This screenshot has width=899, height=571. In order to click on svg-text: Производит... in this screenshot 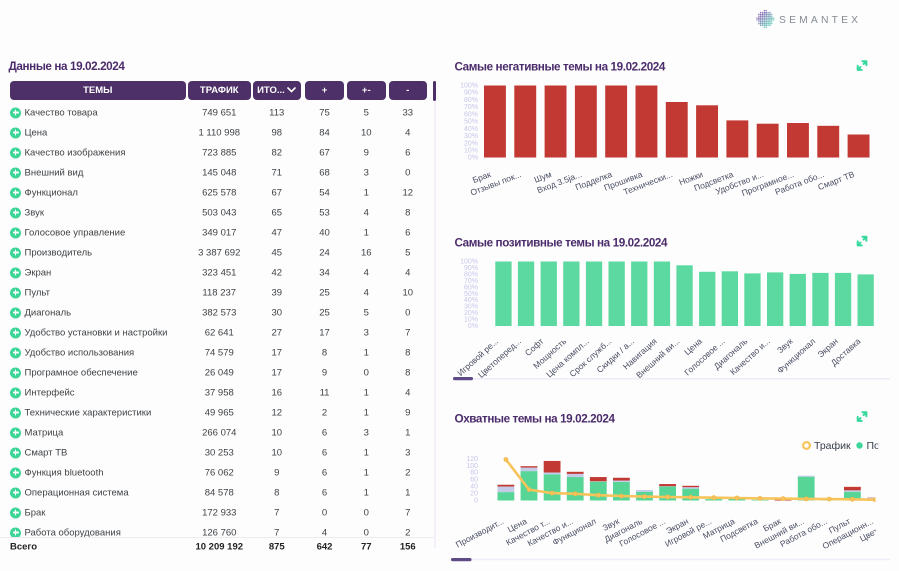, I will do `click(479, 533)`.